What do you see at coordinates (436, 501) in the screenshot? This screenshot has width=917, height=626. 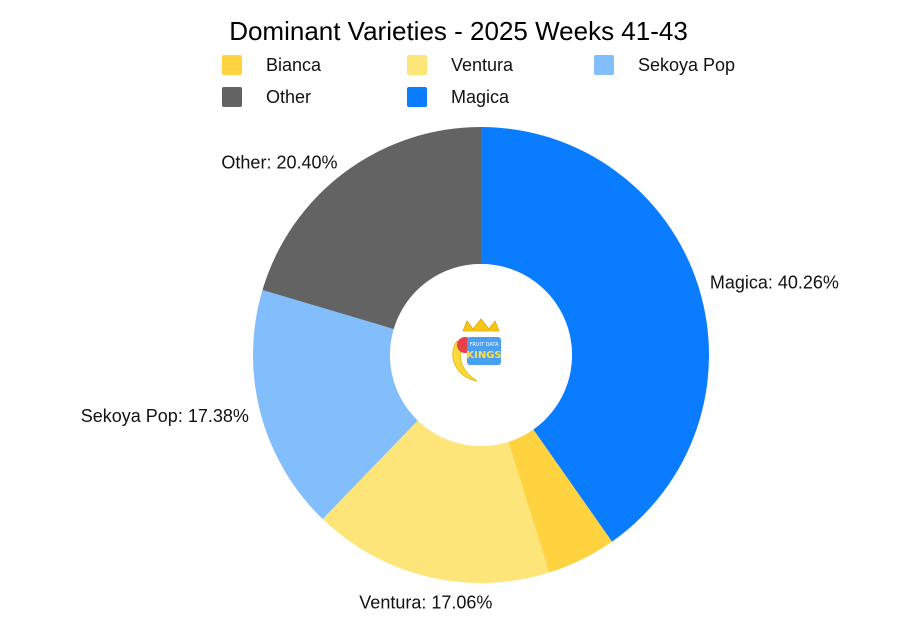 I see `slice-ventura` at bounding box center [436, 501].